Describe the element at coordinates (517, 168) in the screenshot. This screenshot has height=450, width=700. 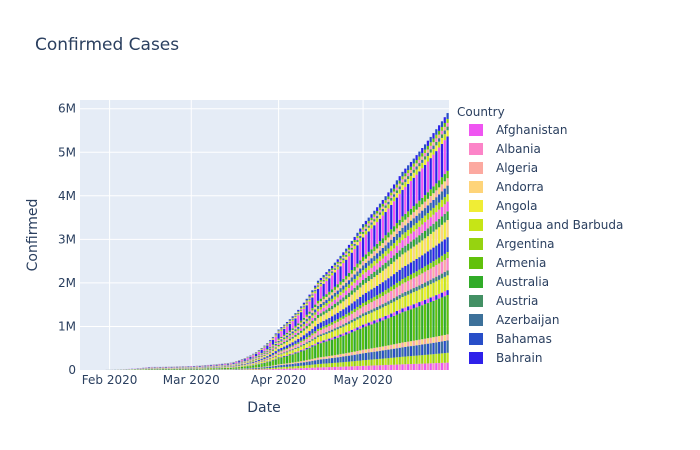
I see `legend-label: Algeria` at that location.